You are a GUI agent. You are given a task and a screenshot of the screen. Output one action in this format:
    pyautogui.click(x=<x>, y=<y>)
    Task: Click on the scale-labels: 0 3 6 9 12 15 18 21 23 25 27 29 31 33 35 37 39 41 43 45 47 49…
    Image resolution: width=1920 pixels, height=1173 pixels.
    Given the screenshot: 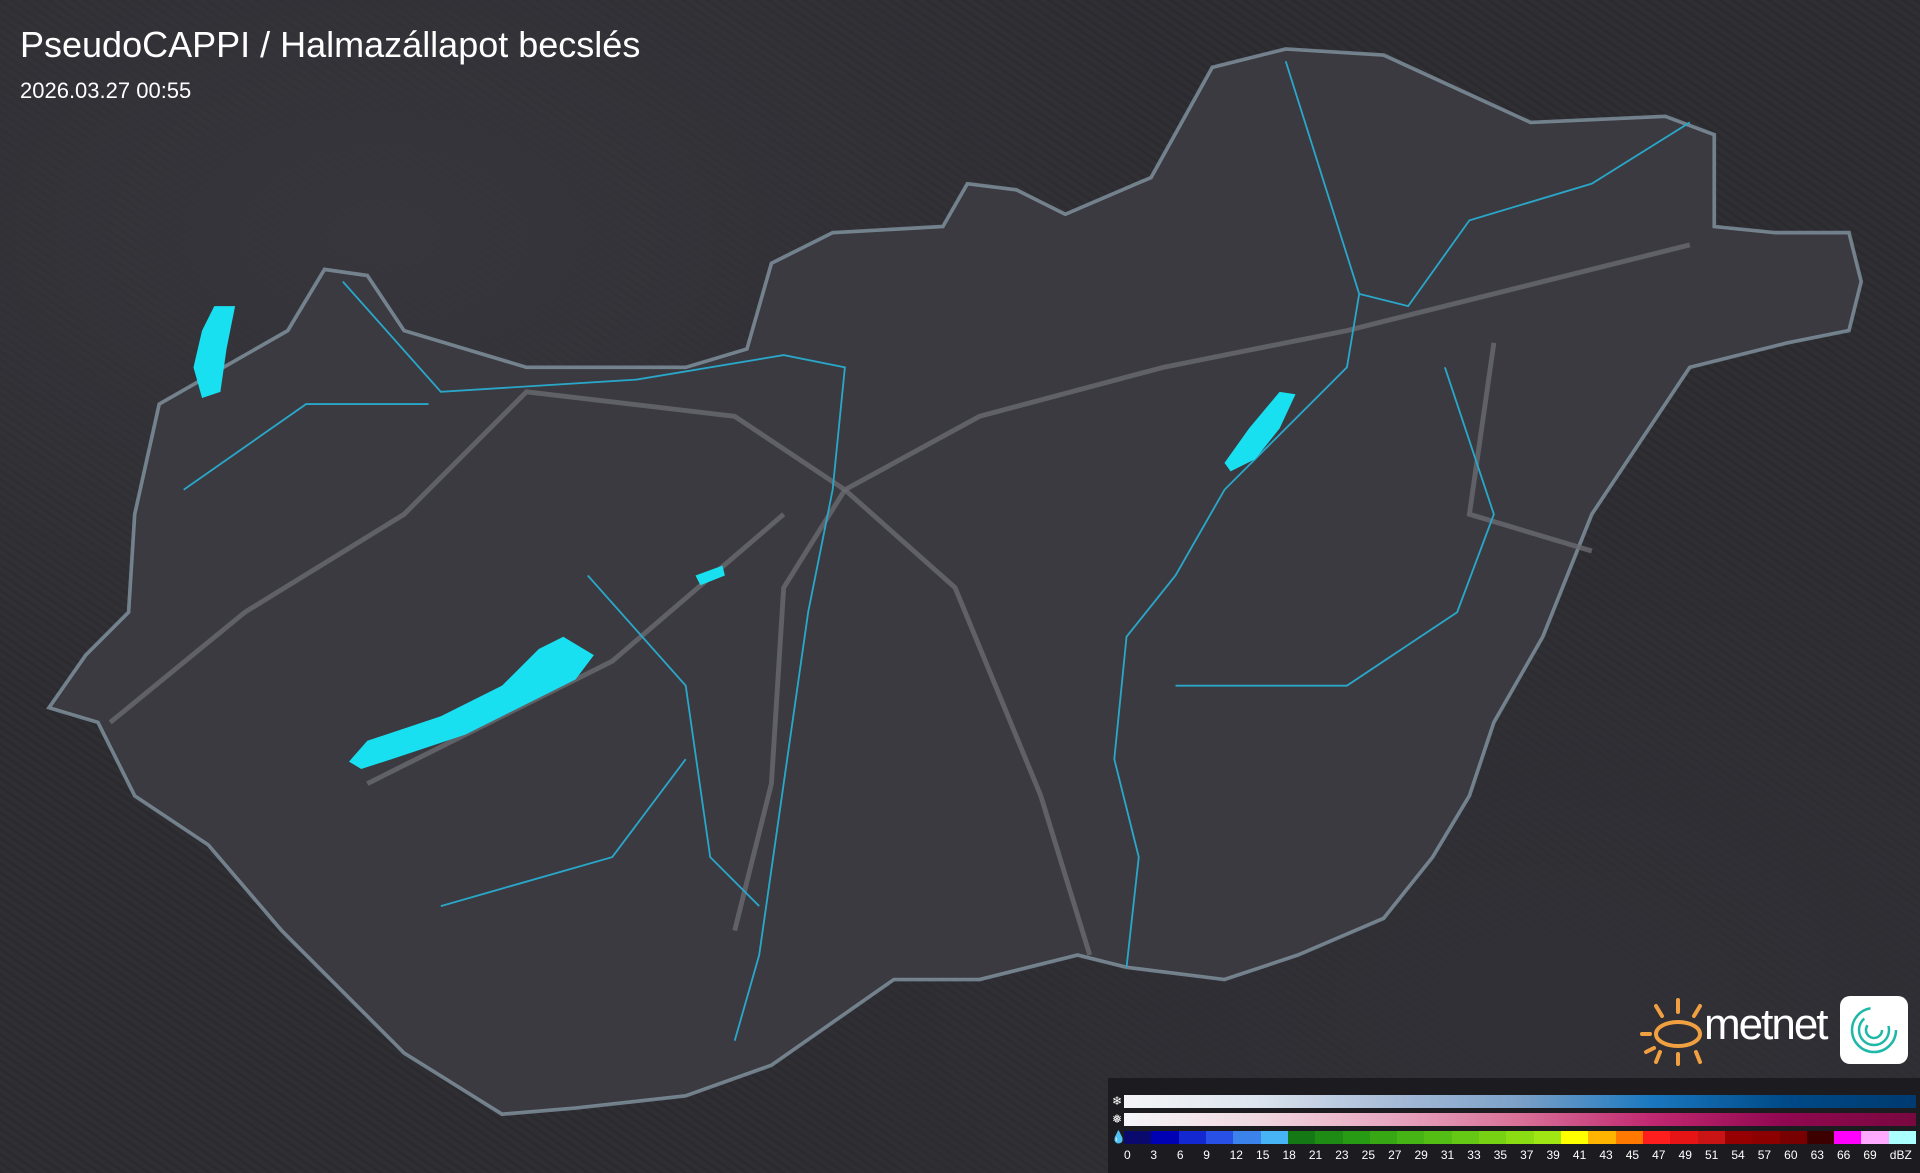 What is the action you would take?
    pyautogui.click(x=1520, y=1155)
    